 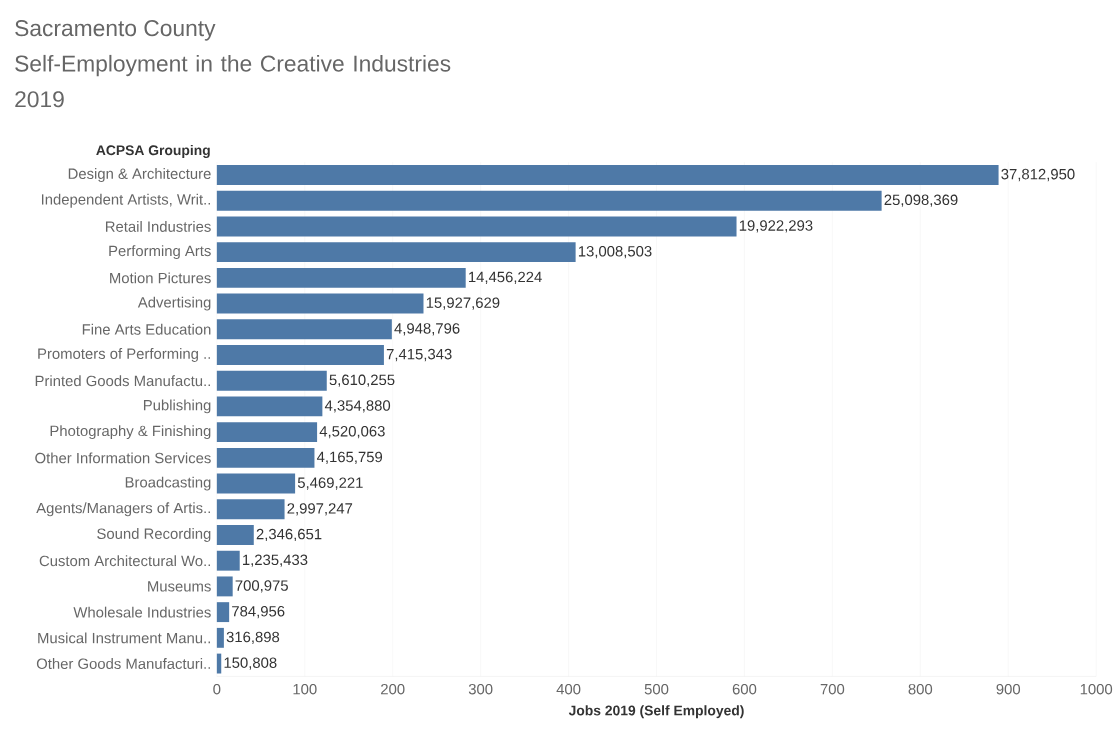 I want to click on y-tick-label: Photography & Finishing, so click(x=130, y=432).